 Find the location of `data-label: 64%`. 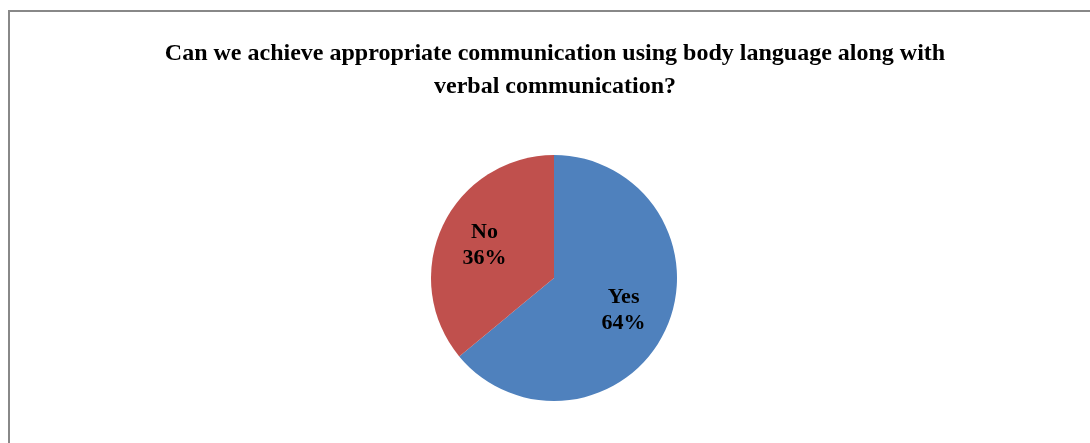

data-label: 64% is located at coordinates (623, 322).